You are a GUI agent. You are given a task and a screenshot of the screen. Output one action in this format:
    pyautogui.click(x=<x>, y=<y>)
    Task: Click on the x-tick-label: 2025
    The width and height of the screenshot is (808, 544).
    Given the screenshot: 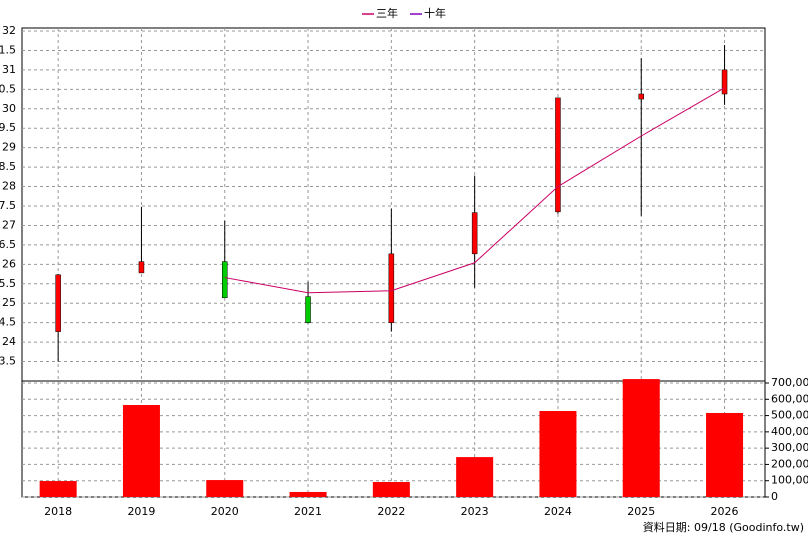 What is the action you would take?
    pyautogui.click(x=641, y=511)
    